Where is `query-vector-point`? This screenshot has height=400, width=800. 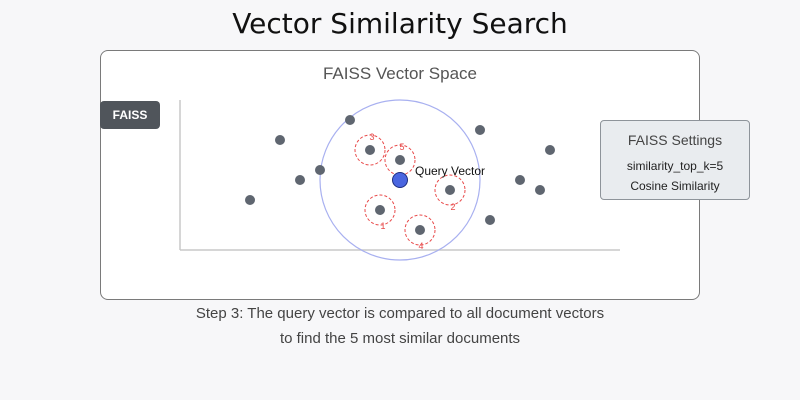
query-vector-point is located at coordinates (400, 180).